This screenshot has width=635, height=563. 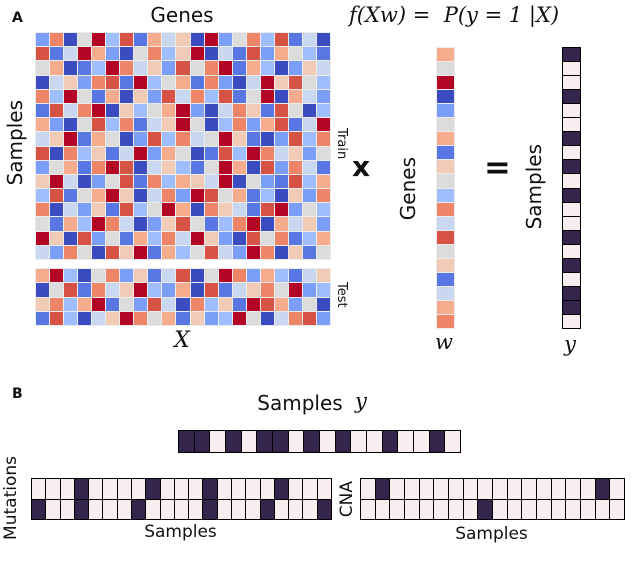 I want to click on y-row-label: y, so click(x=361, y=401).